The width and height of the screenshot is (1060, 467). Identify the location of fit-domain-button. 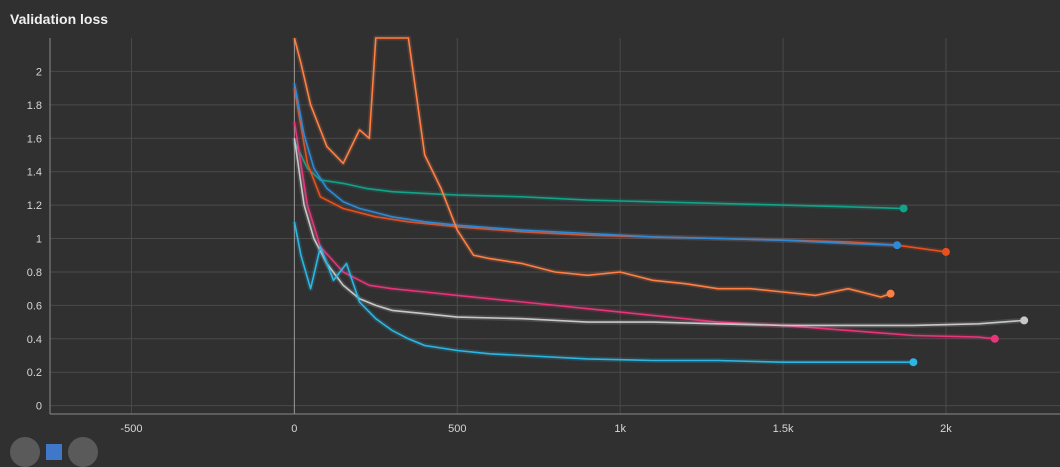
(54, 452).